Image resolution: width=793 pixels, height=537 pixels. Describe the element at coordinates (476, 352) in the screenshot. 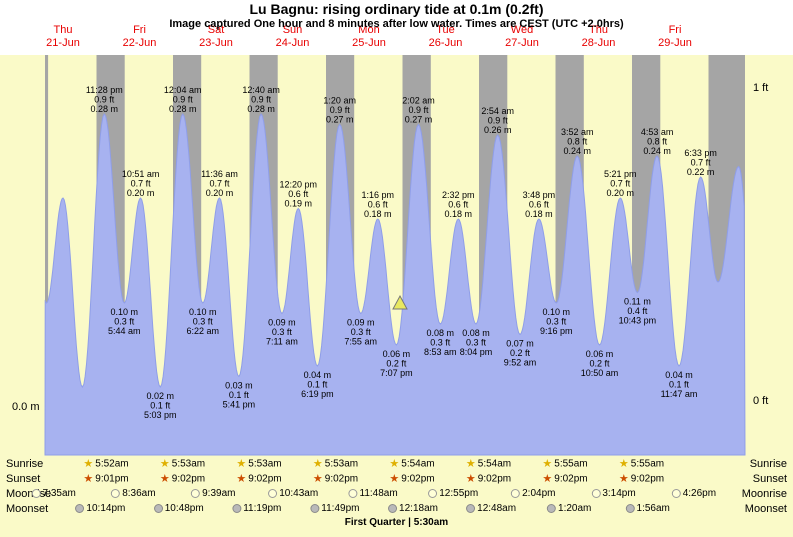

I see `tide-annotation-line: 8:04 pm` at that location.